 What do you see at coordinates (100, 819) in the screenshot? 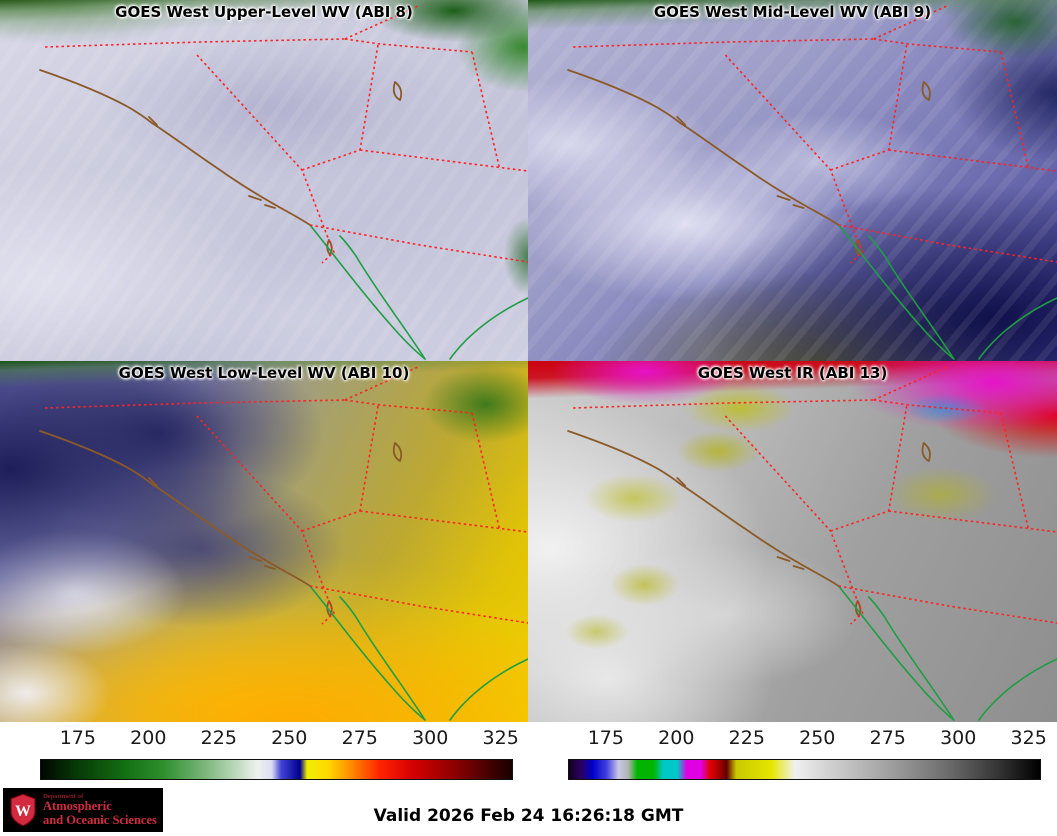
I see `logo-line-2: and Oceanic Sciences` at bounding box center [100, 819].